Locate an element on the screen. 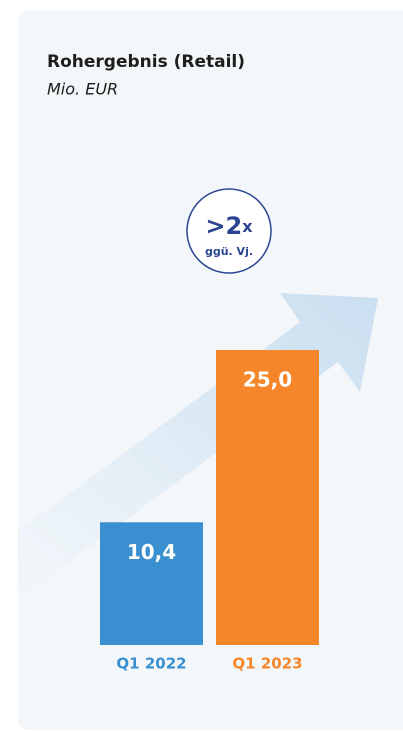 The width and height of the screenshot is (403, 753). value-label: 10,4 is located at coordinates (151, 552).